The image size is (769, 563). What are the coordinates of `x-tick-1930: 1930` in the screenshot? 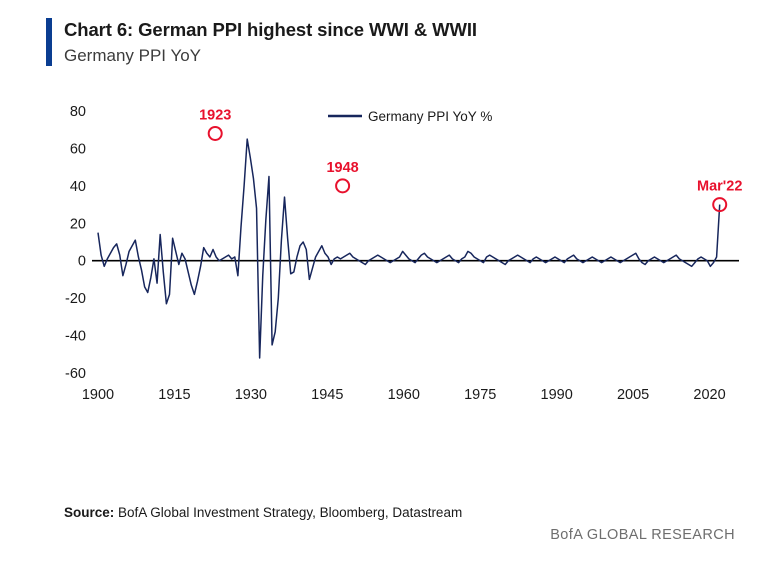 It's located at (251, 395).